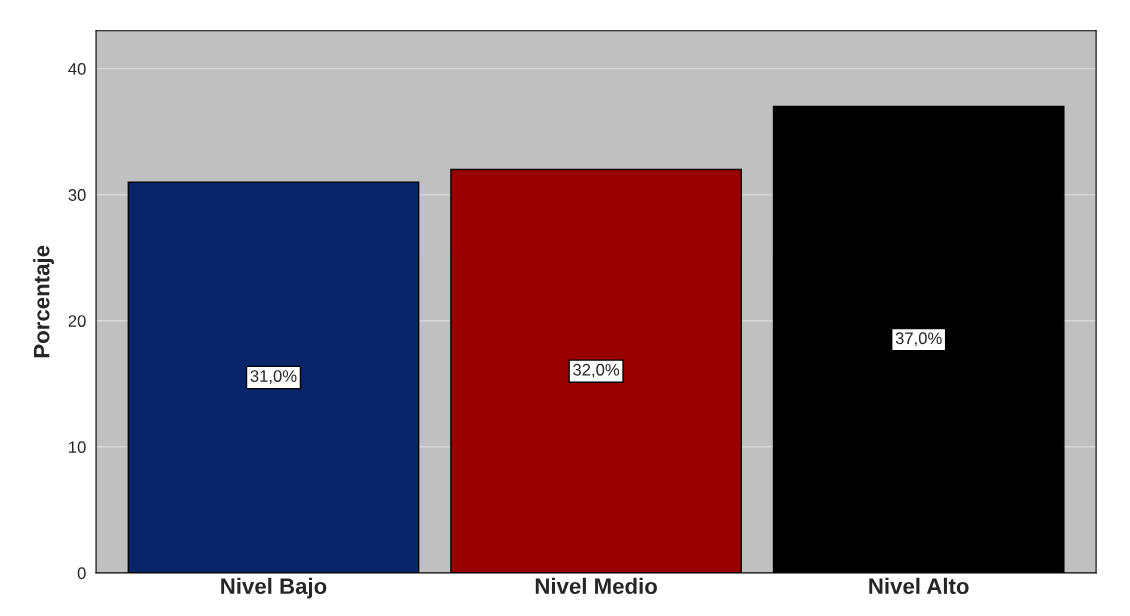 This screenshot has height=616, width=1130. I want to click on y-axis-title: Porcentaje, so click(43, 301).